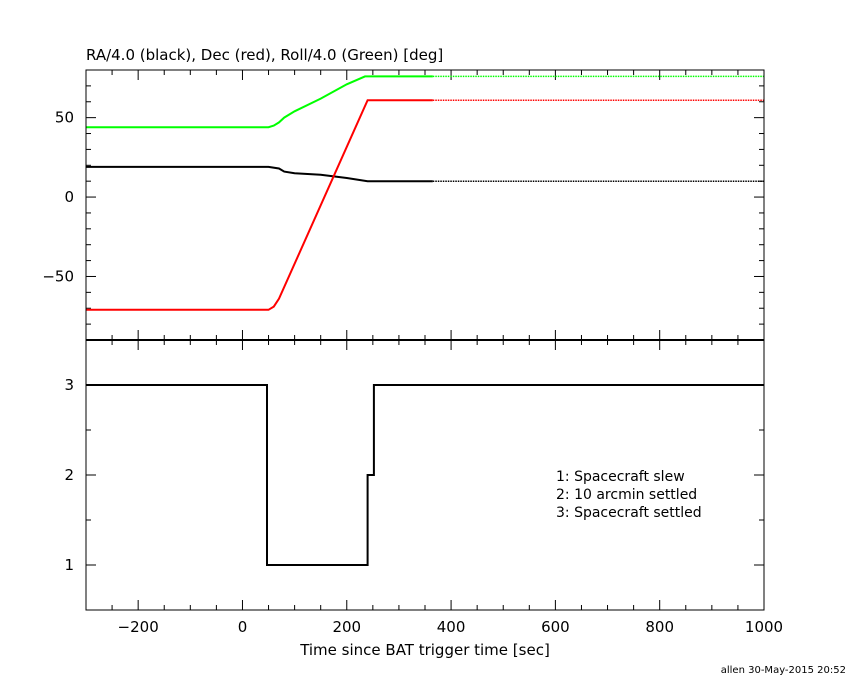 The width and height of the screenshot is (850, 680). I want to click on x-tick-label: 1000, so click(764, 627).